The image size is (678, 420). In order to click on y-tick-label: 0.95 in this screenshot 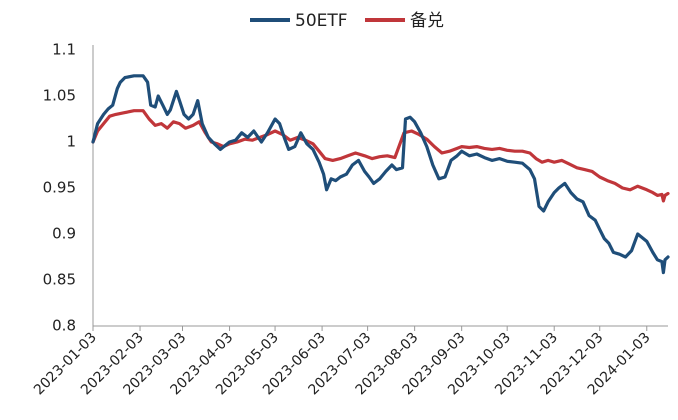, I will do `click(59, 188)`.